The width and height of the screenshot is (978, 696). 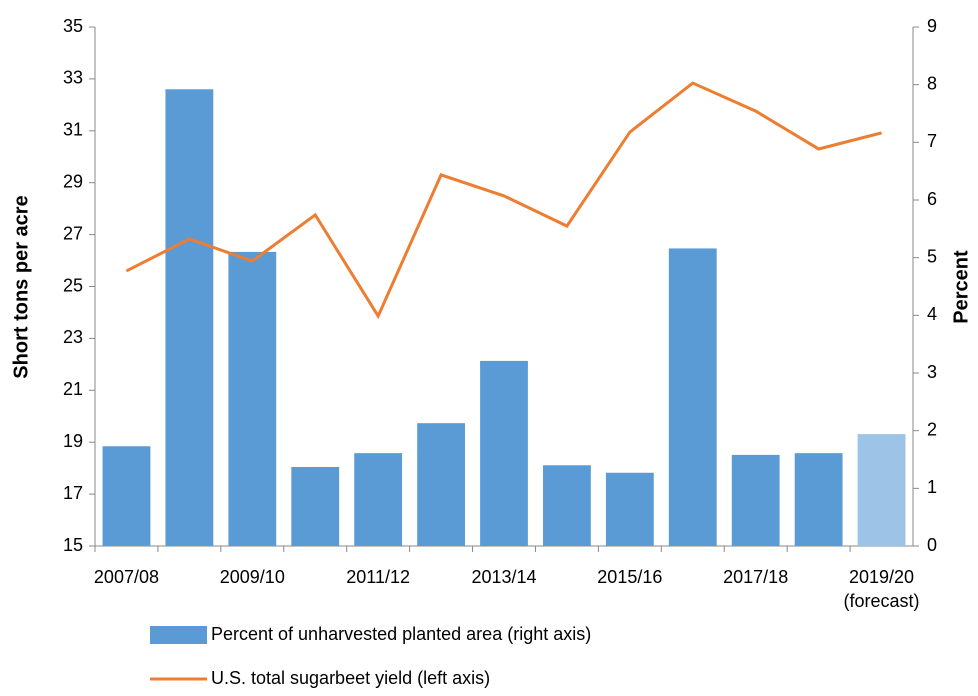 What do you see at coordinates (961, 287) in the screenshot?
I see `y2-axis-title: Percent` at bounding box center [961, 287].